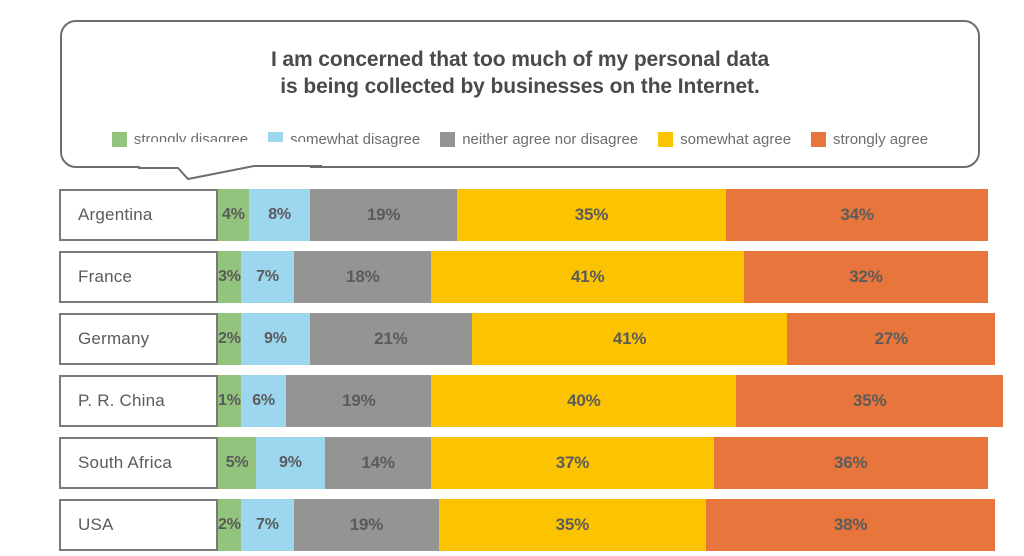 The image size is (1024, 556). What do you see at coordinates (114, 338) in the screenshot?
I see `country-label: Germany` at bounding box center [114, 338].